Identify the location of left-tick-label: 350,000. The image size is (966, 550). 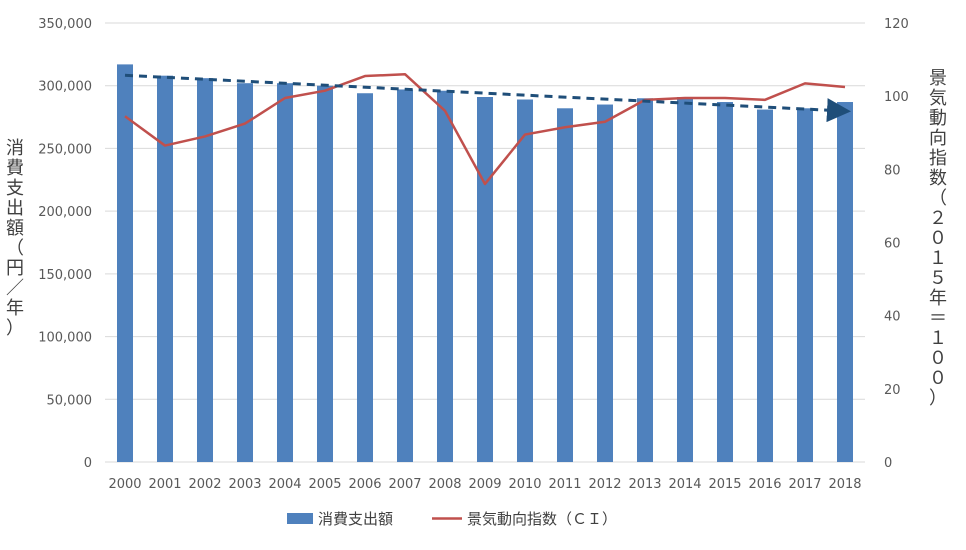
(65, 24).